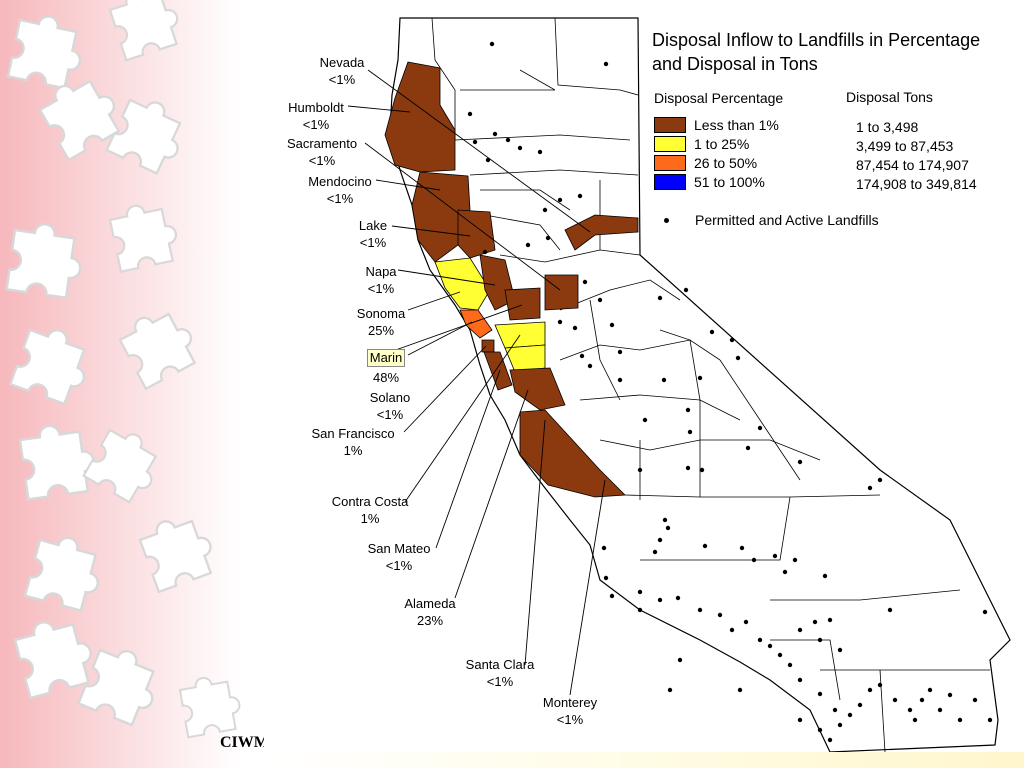  Describe the element at coordinates (701, 144) in the screenshot. I see `legend-item-1-to-25: 1 to 25%` at that location.